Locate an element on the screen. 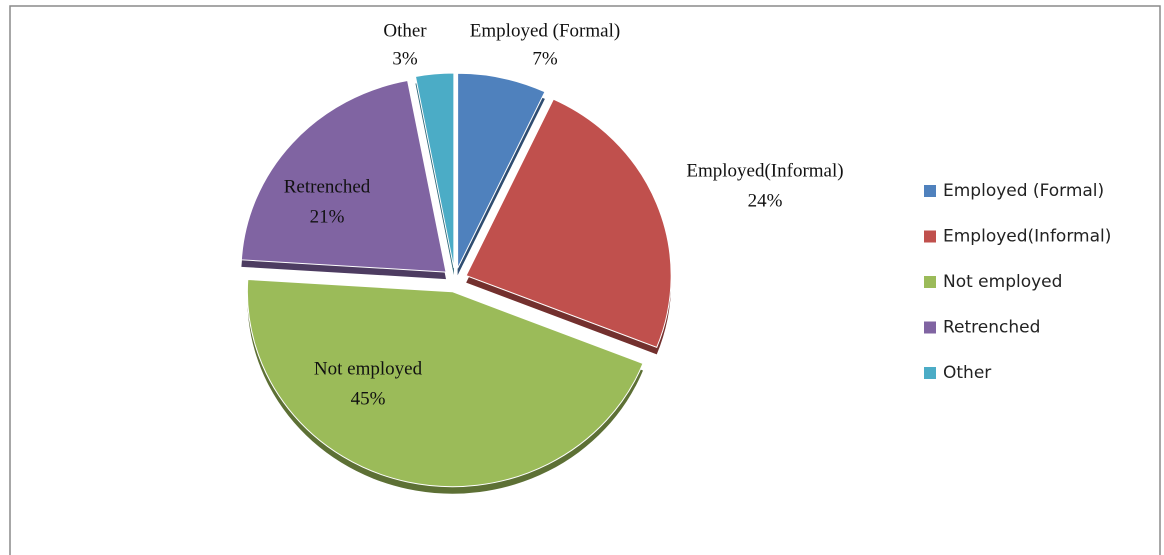 The height and width of the screenshot is (555, 1164). slice-value-label: 45% is located at coordinates (368, 398).